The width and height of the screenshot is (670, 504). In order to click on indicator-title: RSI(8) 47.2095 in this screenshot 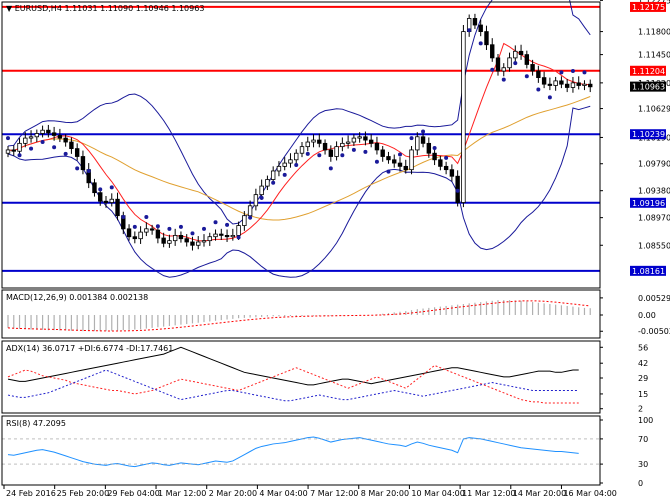, I will do `click(36, 423)`.